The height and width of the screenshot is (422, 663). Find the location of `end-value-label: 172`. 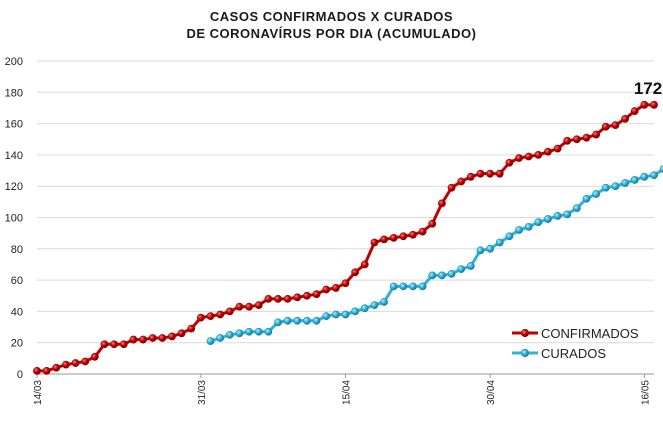

end-value-label: 172 is located at coordinates (648, 88).